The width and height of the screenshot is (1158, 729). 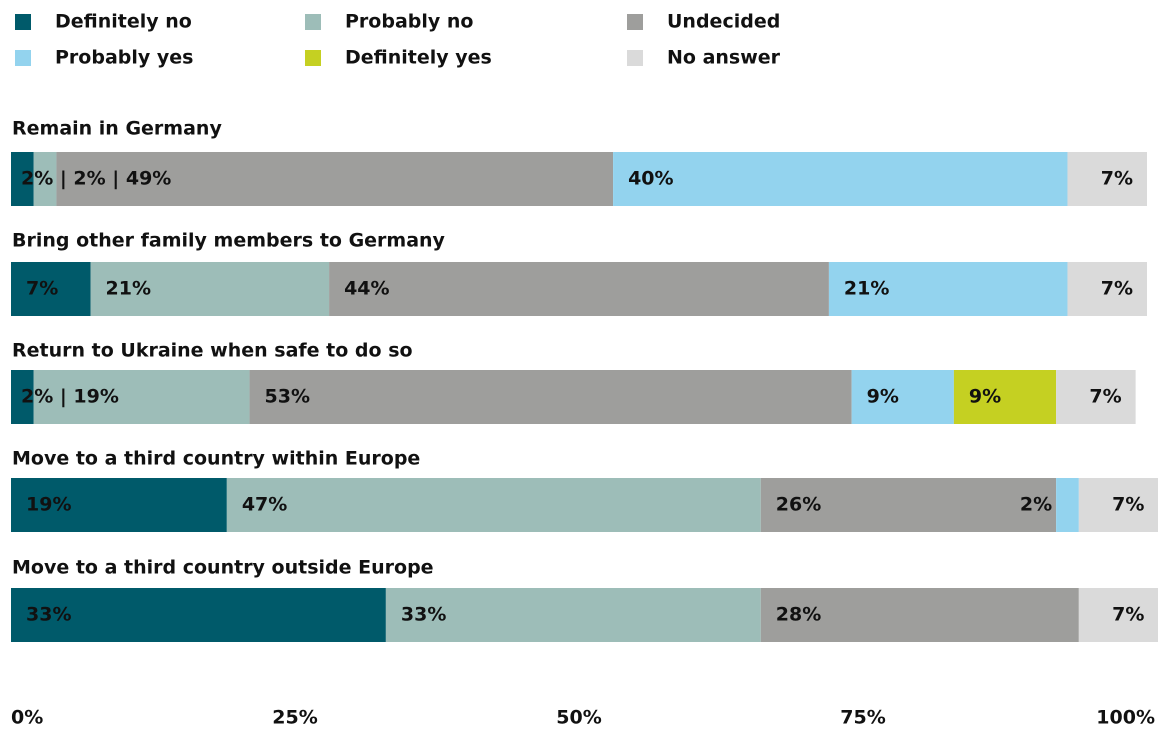 I want to click on data-label: 40%, so click(x=650, y=179).